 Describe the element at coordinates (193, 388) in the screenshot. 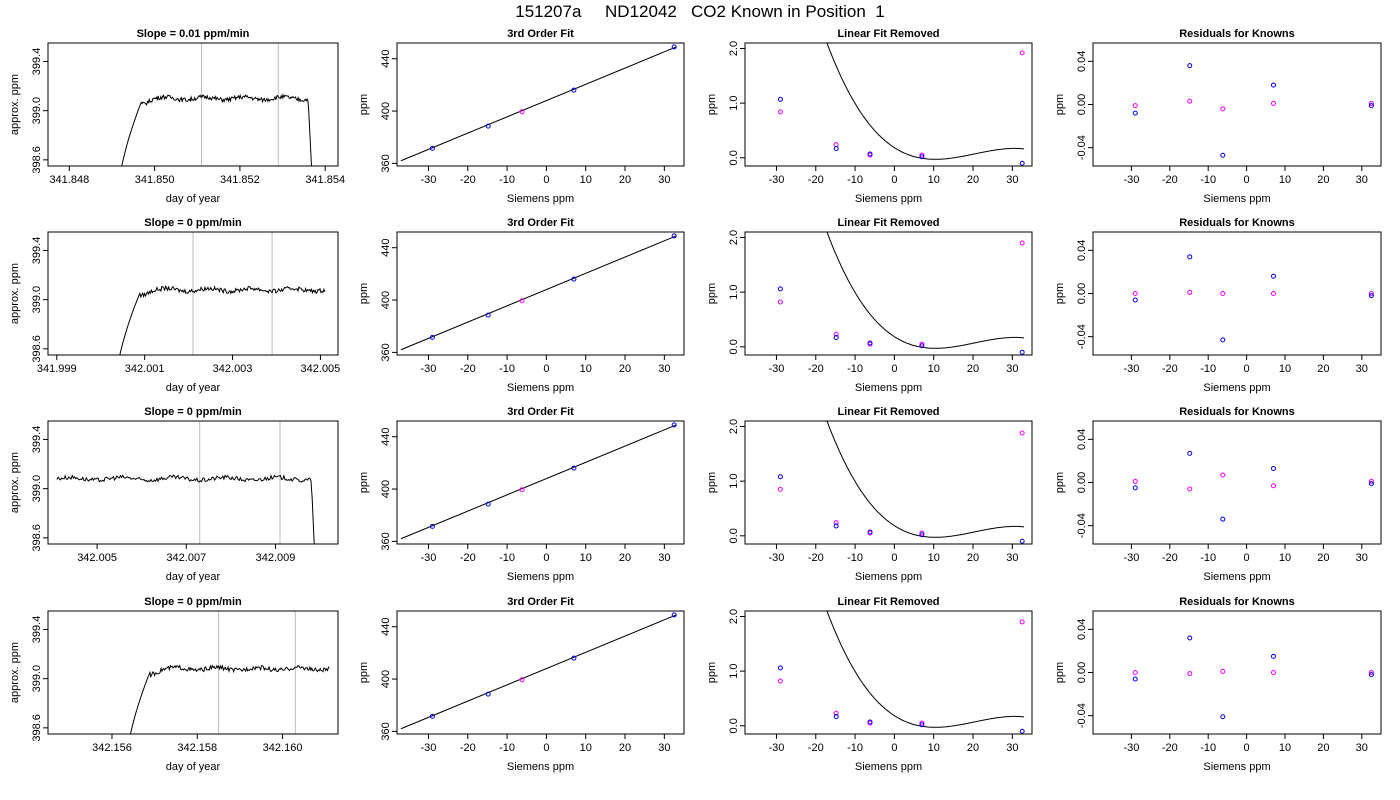

I see `x-axis-label: day of year` at that location.